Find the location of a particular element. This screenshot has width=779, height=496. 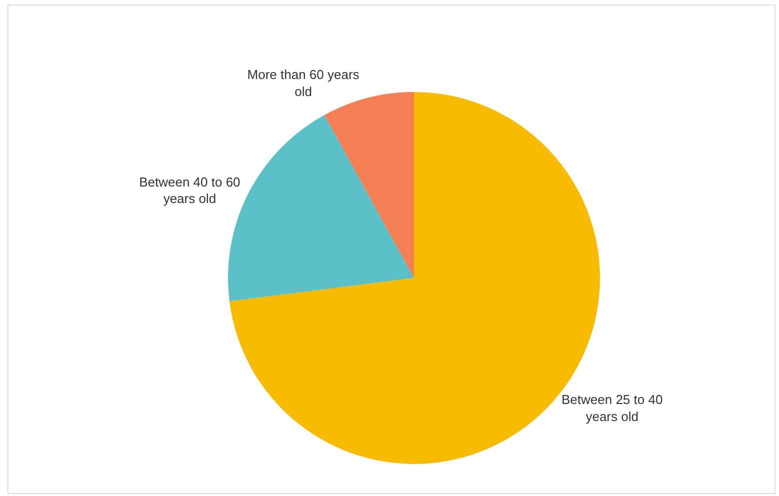

slice-label: Between 40 to 60 years old is located at coordinates (189, 190).